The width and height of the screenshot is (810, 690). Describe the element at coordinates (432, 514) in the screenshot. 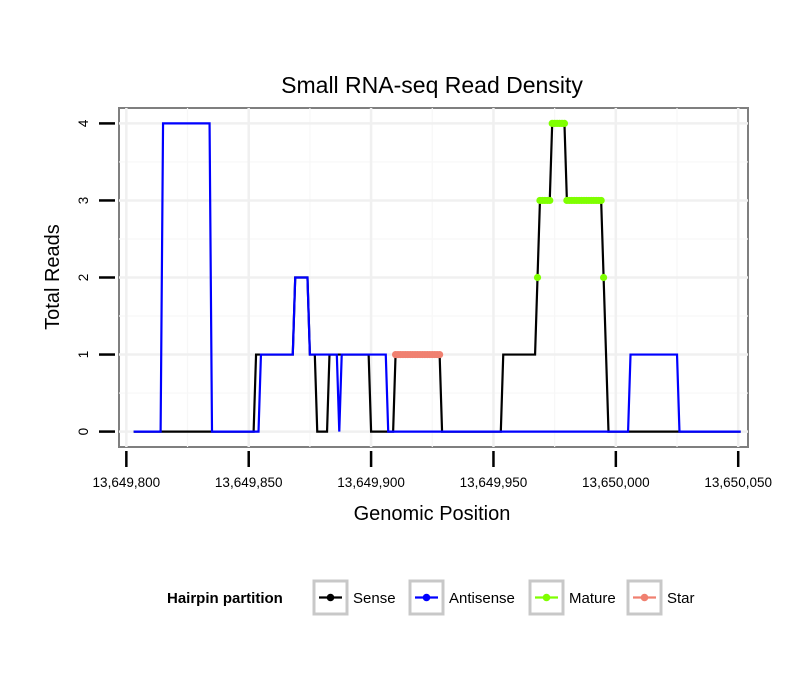

I see `x-axis-title: Genomic Position` at that location.